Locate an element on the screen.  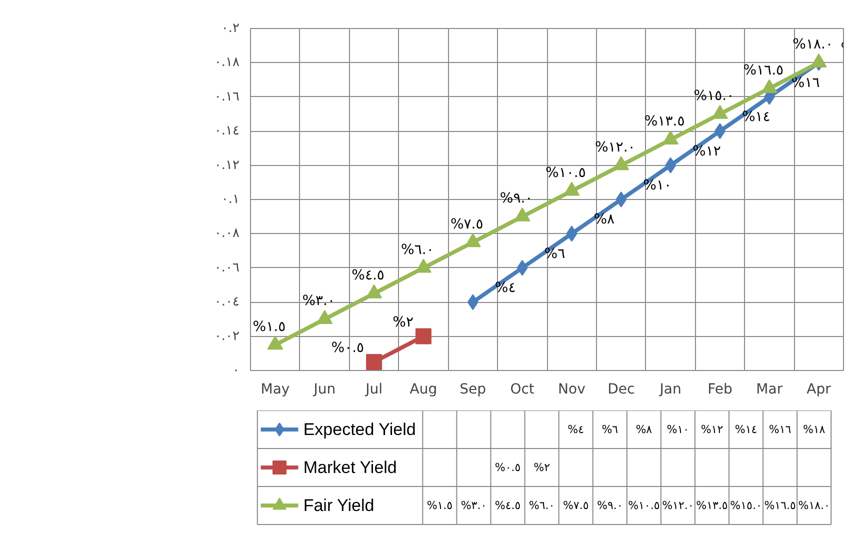
x-tick-label: Sep is located at coordinates (473, 390).